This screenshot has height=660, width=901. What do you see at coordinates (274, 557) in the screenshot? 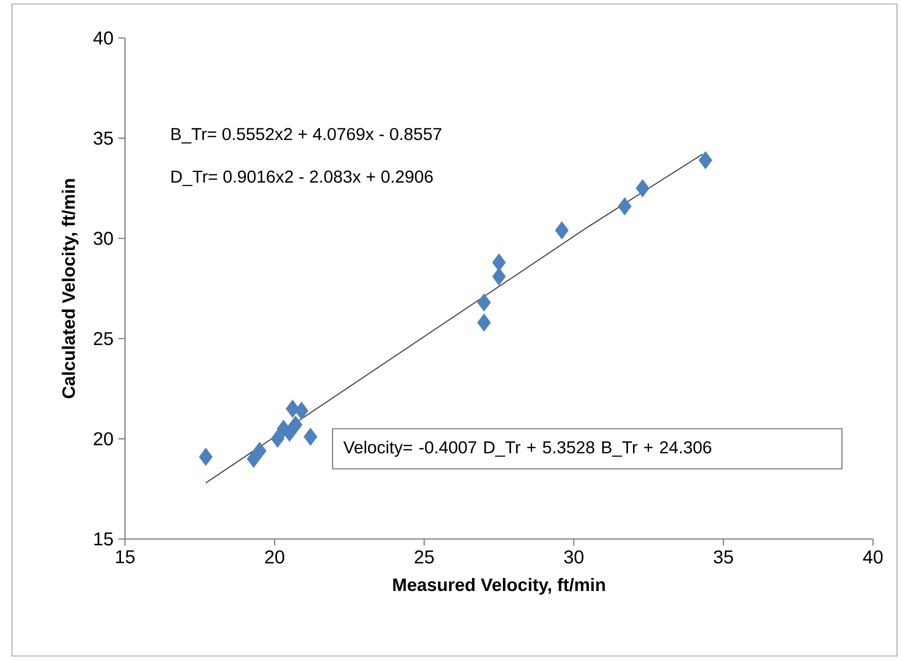
I see `x-tick-label: 20` at bounding box center [274, 557].